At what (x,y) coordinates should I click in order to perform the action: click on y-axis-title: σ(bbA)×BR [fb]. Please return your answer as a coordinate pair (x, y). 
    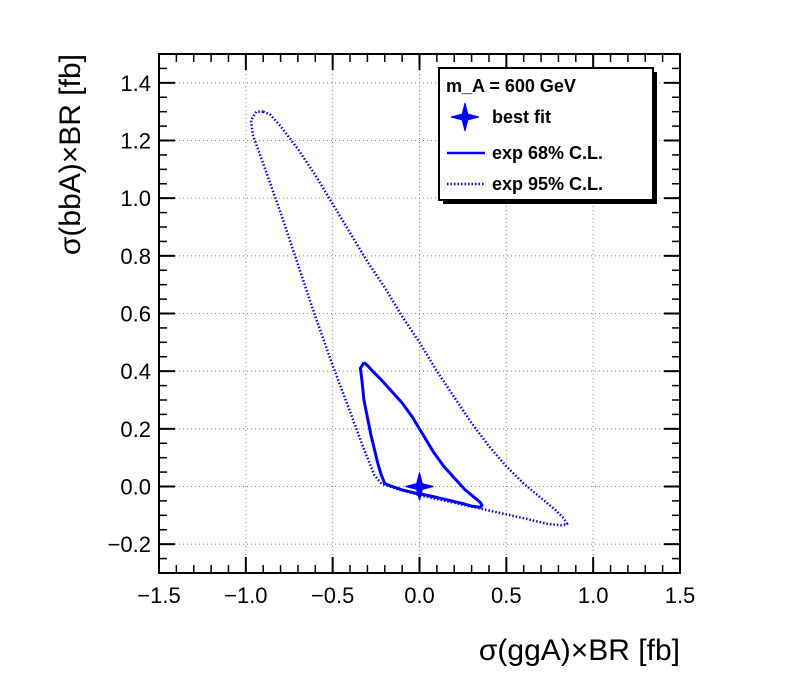
    Looking at the image, I should click on (70, 154).